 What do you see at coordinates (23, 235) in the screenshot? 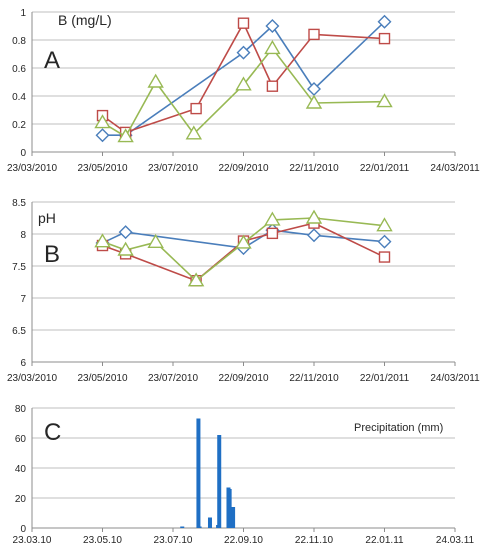
I see `y-tick-label: 8` at bounding box center [23, 235].